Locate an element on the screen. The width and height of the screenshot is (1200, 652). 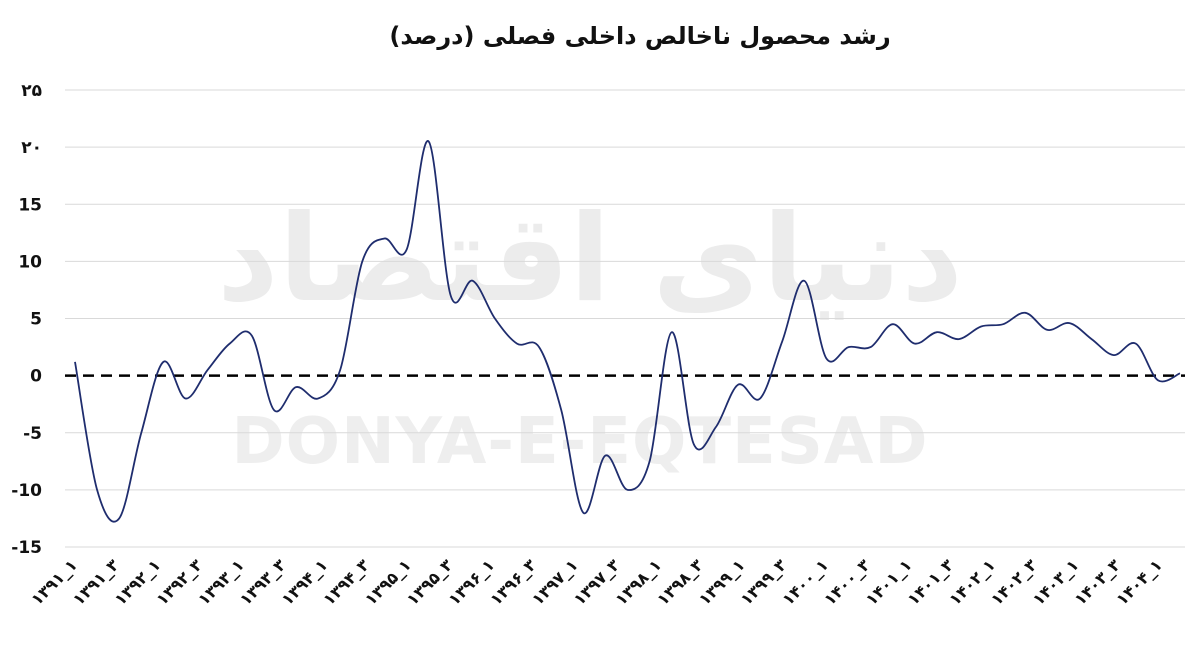
y-axis: ۲۵ ۲۰ 15 10 5 0 -5 -10 -15 is located at coordinates (26, 319).